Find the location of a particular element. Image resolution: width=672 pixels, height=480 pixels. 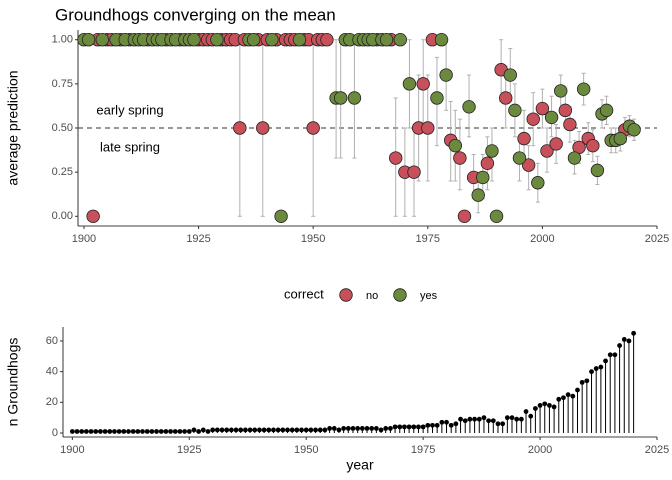

chart-title: Groundhogs converging on the mean is located at coordinates (195, 14).